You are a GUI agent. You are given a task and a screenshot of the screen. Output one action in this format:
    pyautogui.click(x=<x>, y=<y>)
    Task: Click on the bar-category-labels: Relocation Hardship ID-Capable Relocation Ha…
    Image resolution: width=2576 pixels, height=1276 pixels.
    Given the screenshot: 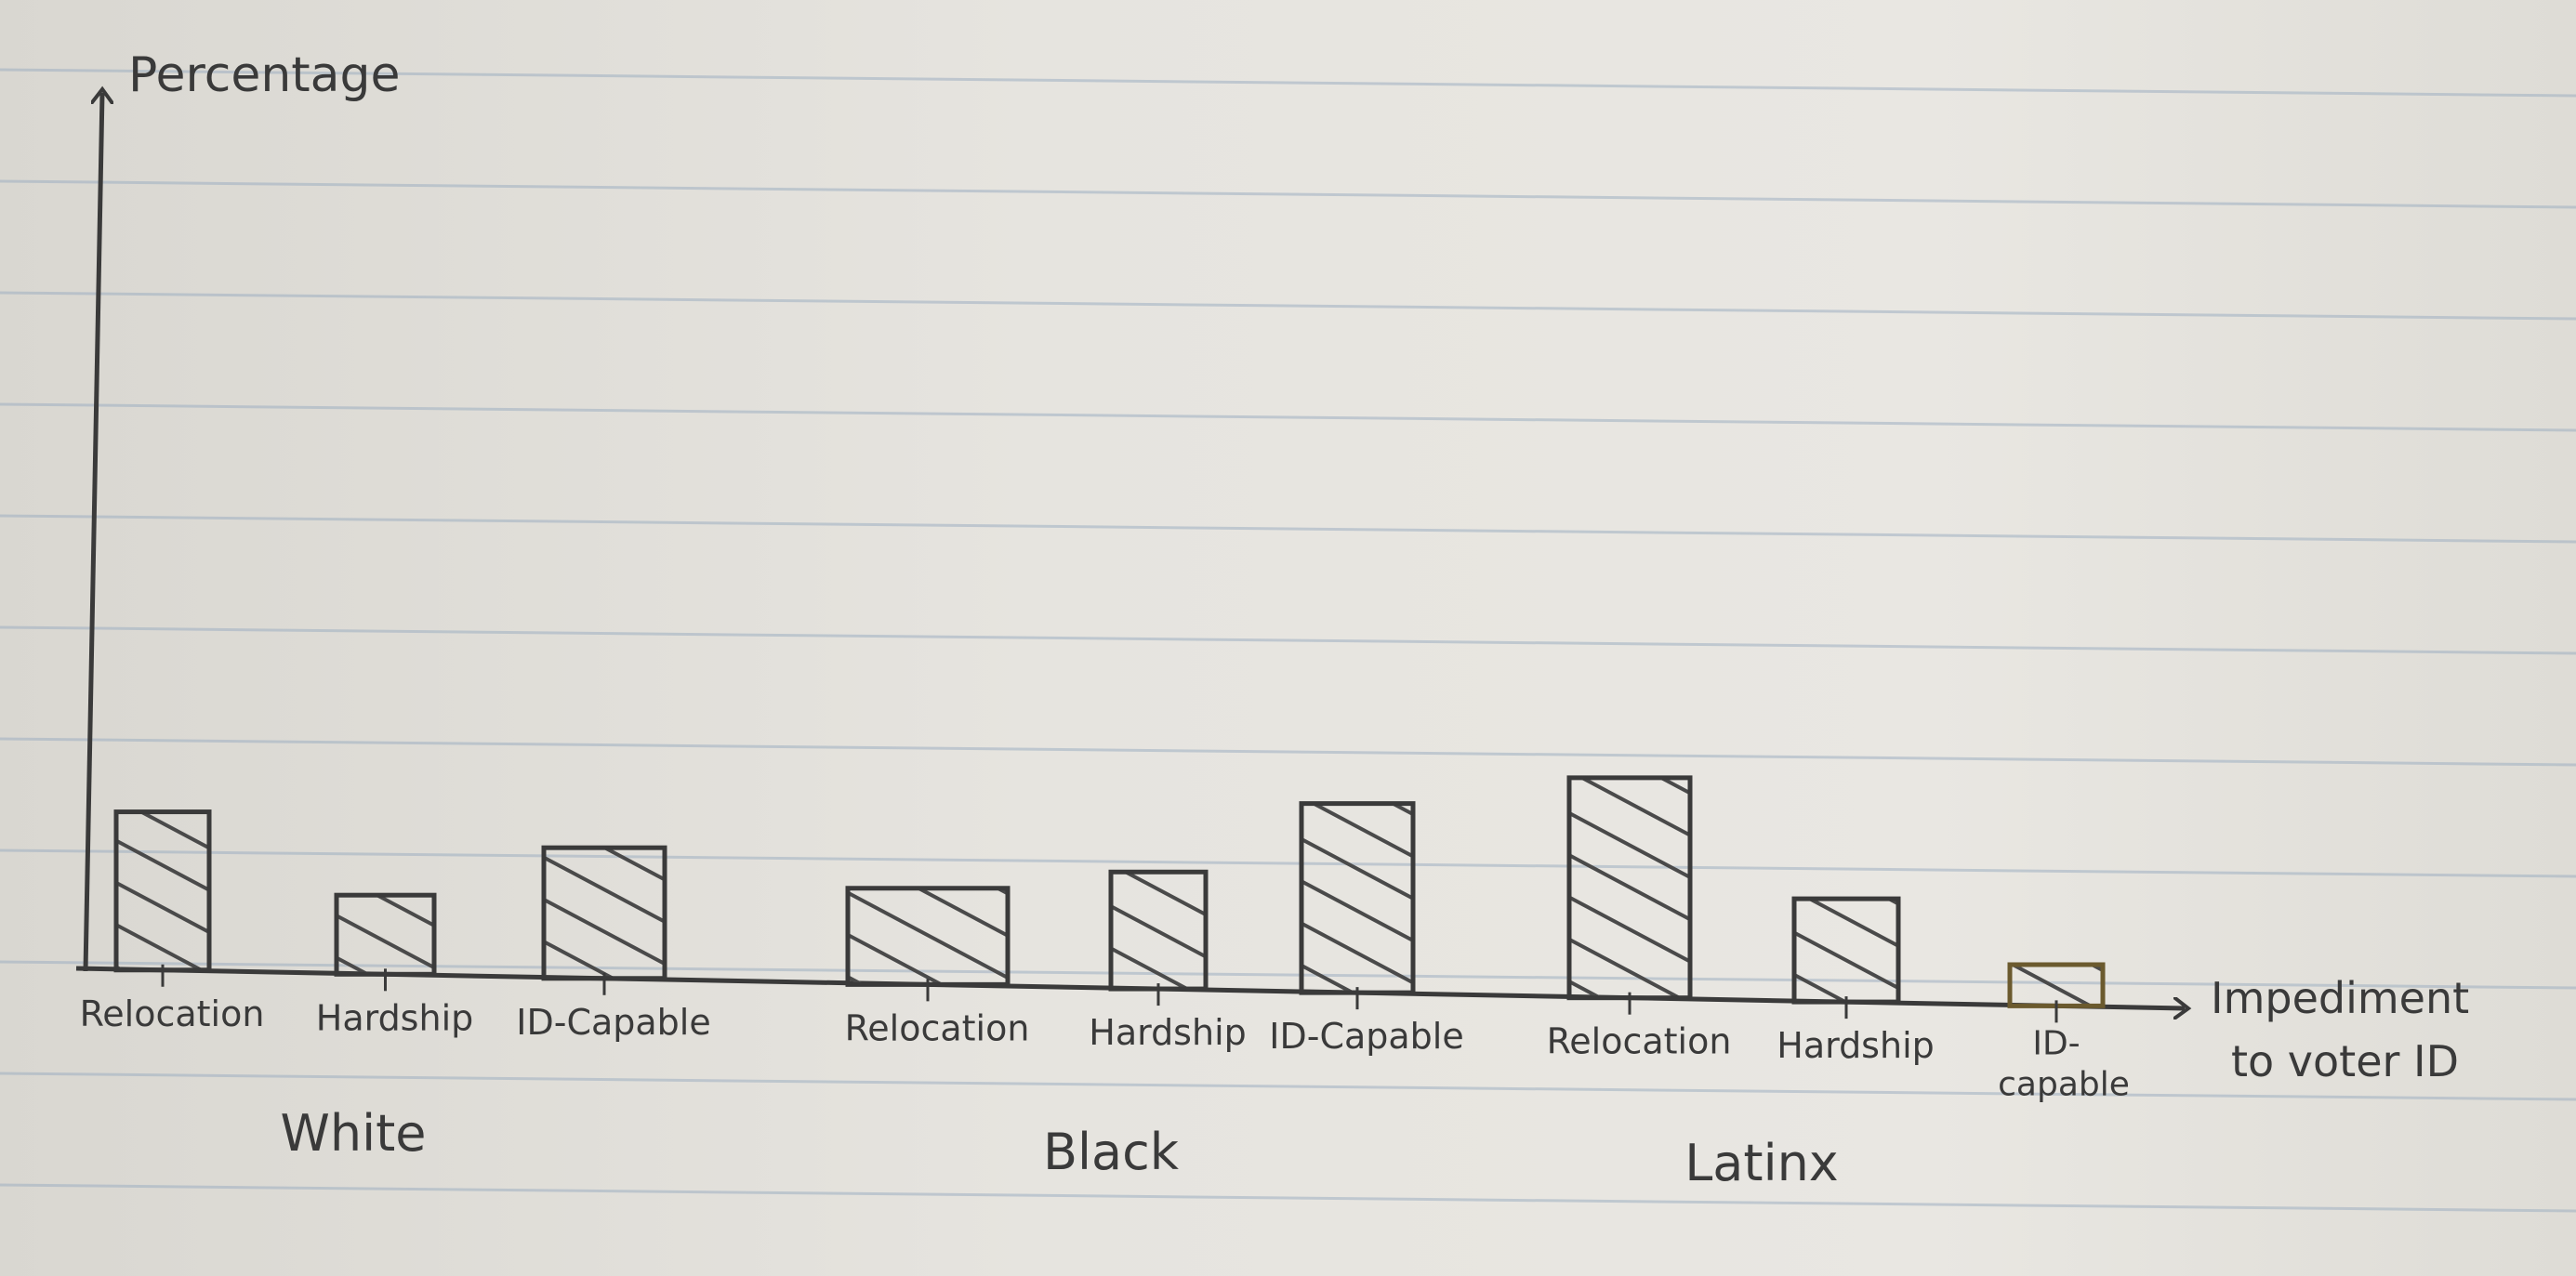 What is the action you would take?
    pyautogui.click(x=1105, y=1048)
    